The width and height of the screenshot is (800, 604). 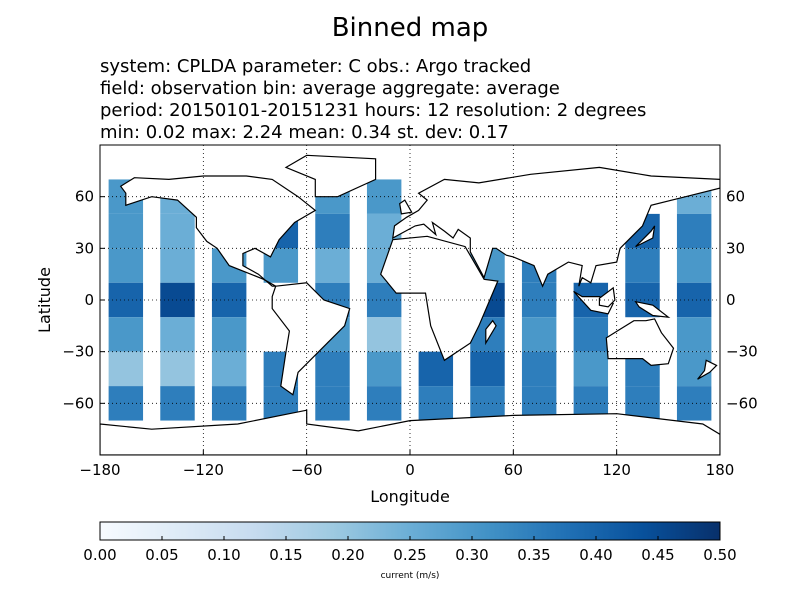 What do you see at coordinates (410, 28) in the screenshot?
I see `chart-title: Binned map` at bounding box center [410, 28].